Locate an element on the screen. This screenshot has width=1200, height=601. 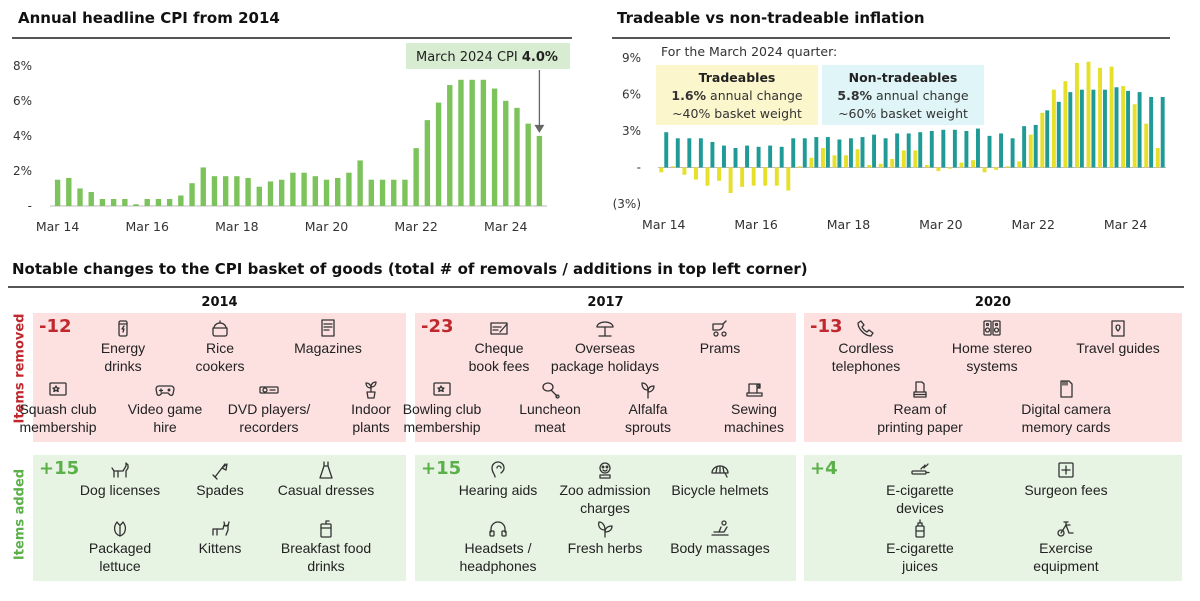
trade-subtitle: For the March 2024 quarter: is located at coordinates (749, 51).